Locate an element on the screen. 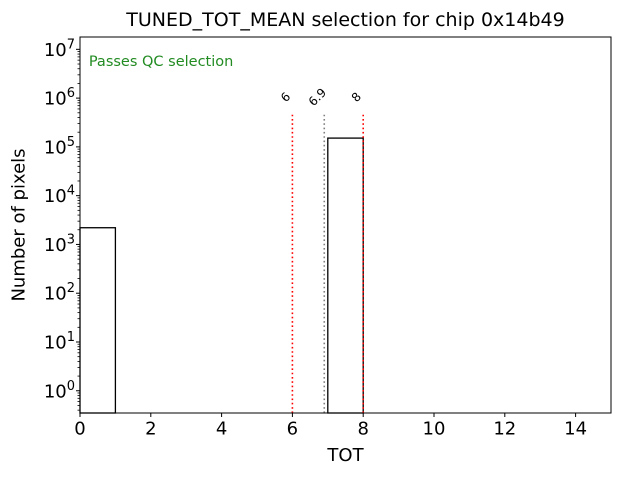 The image size is (640, 480). x-tick-label: 8 is located at coordinates (362, 429).